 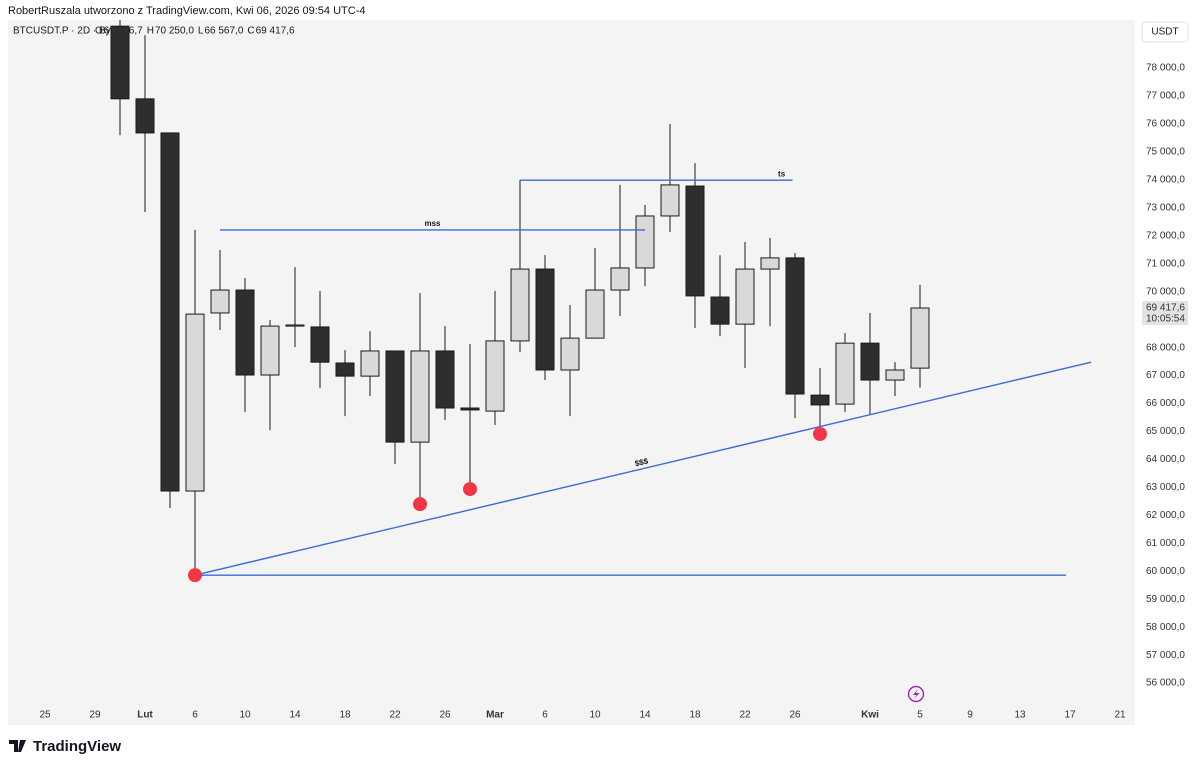 I want to click on footer-logo: TradingView, so click(x=65, y=746).